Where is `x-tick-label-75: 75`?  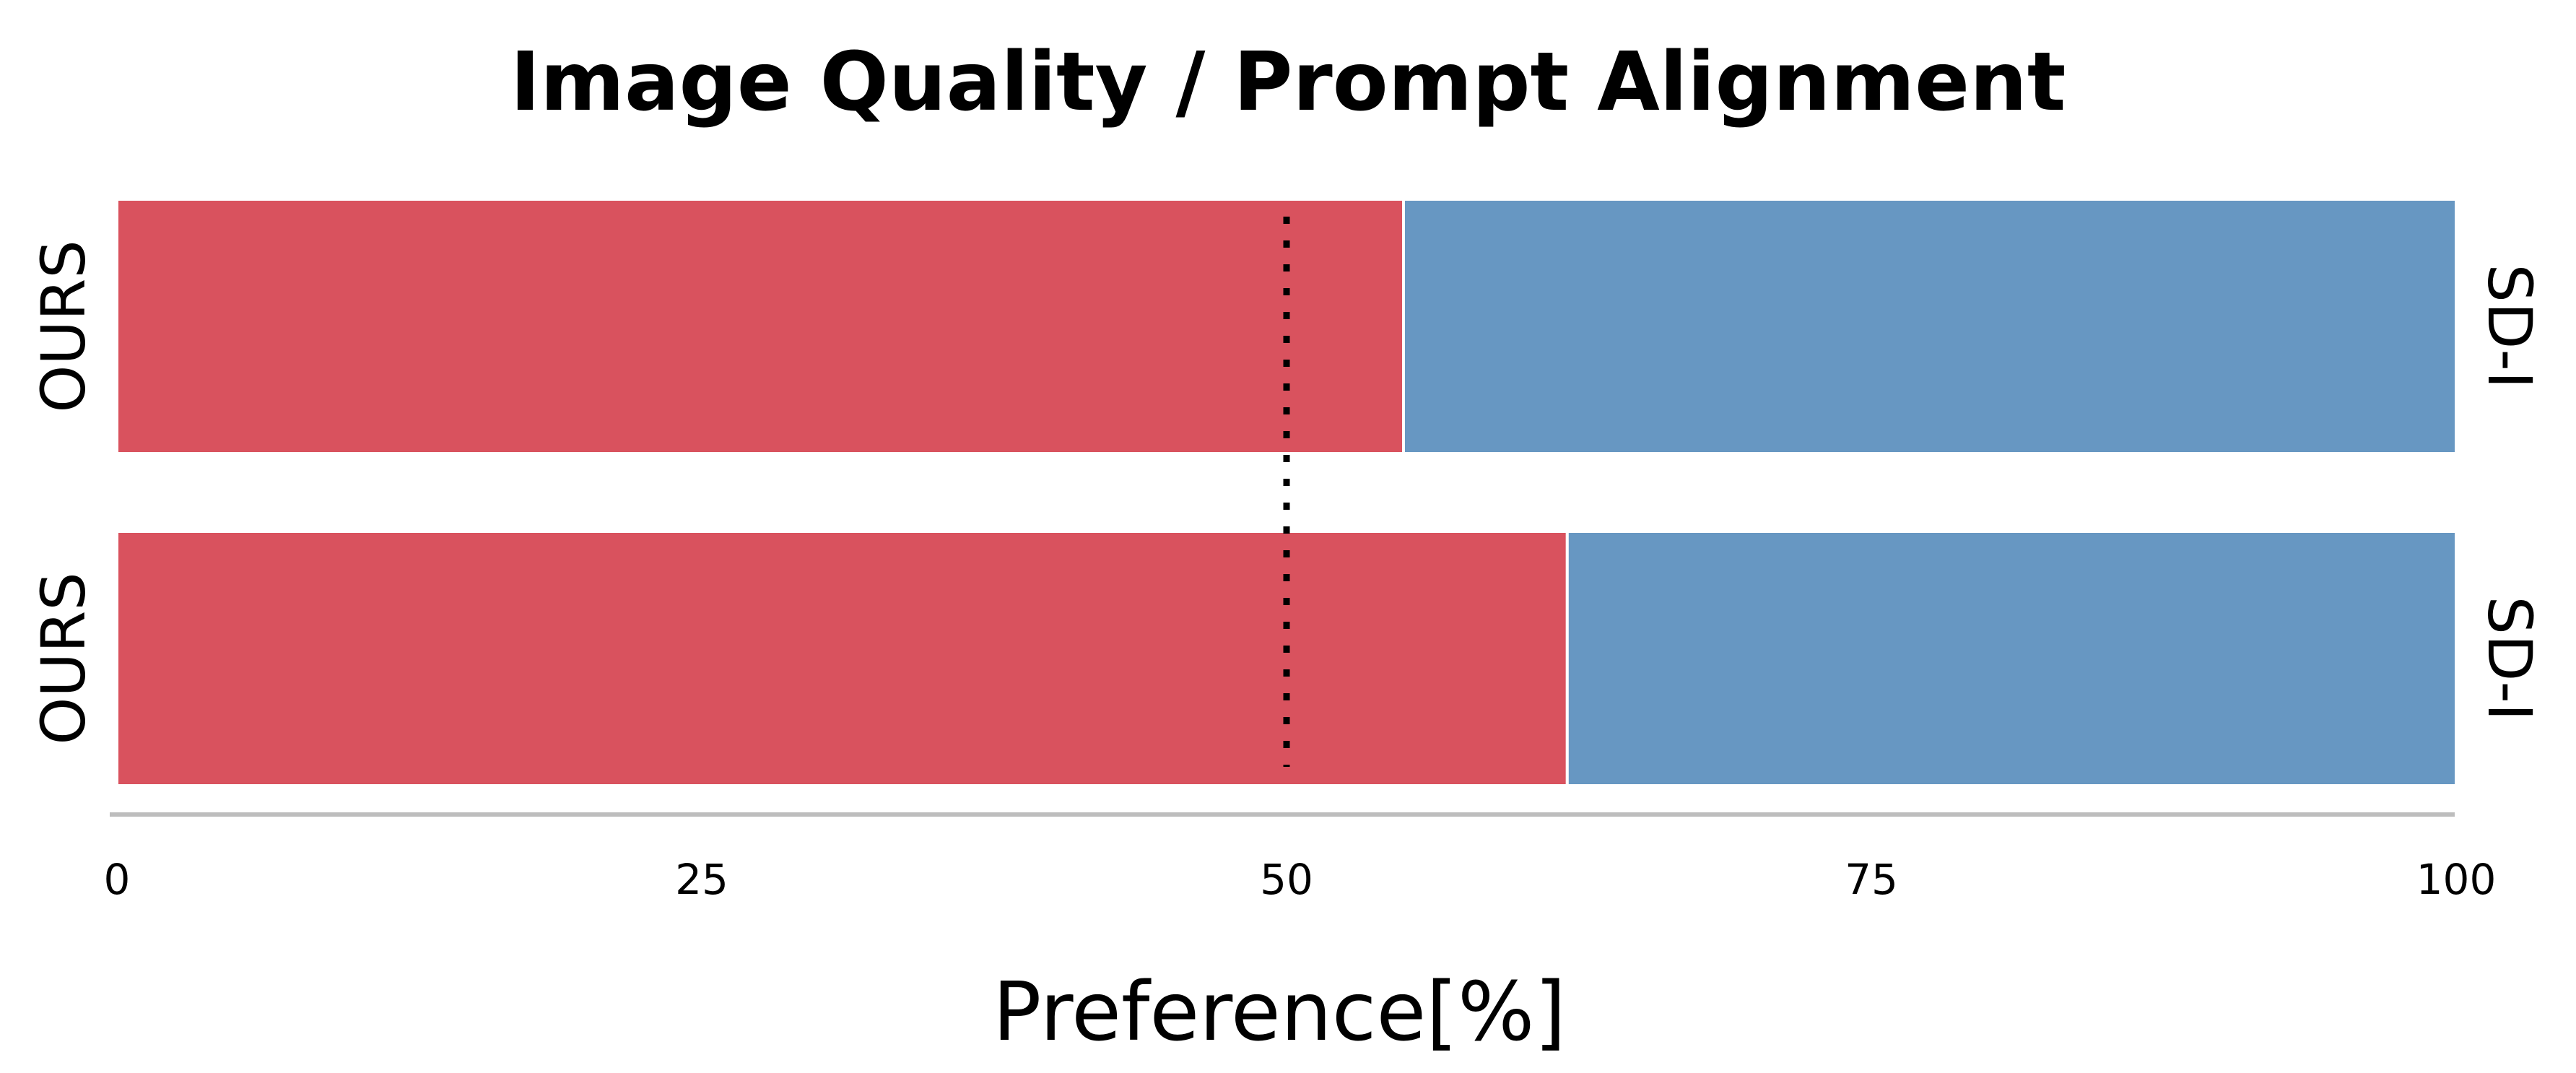 x-tick-label-75: 75 is located at coordinates (1871, 879).